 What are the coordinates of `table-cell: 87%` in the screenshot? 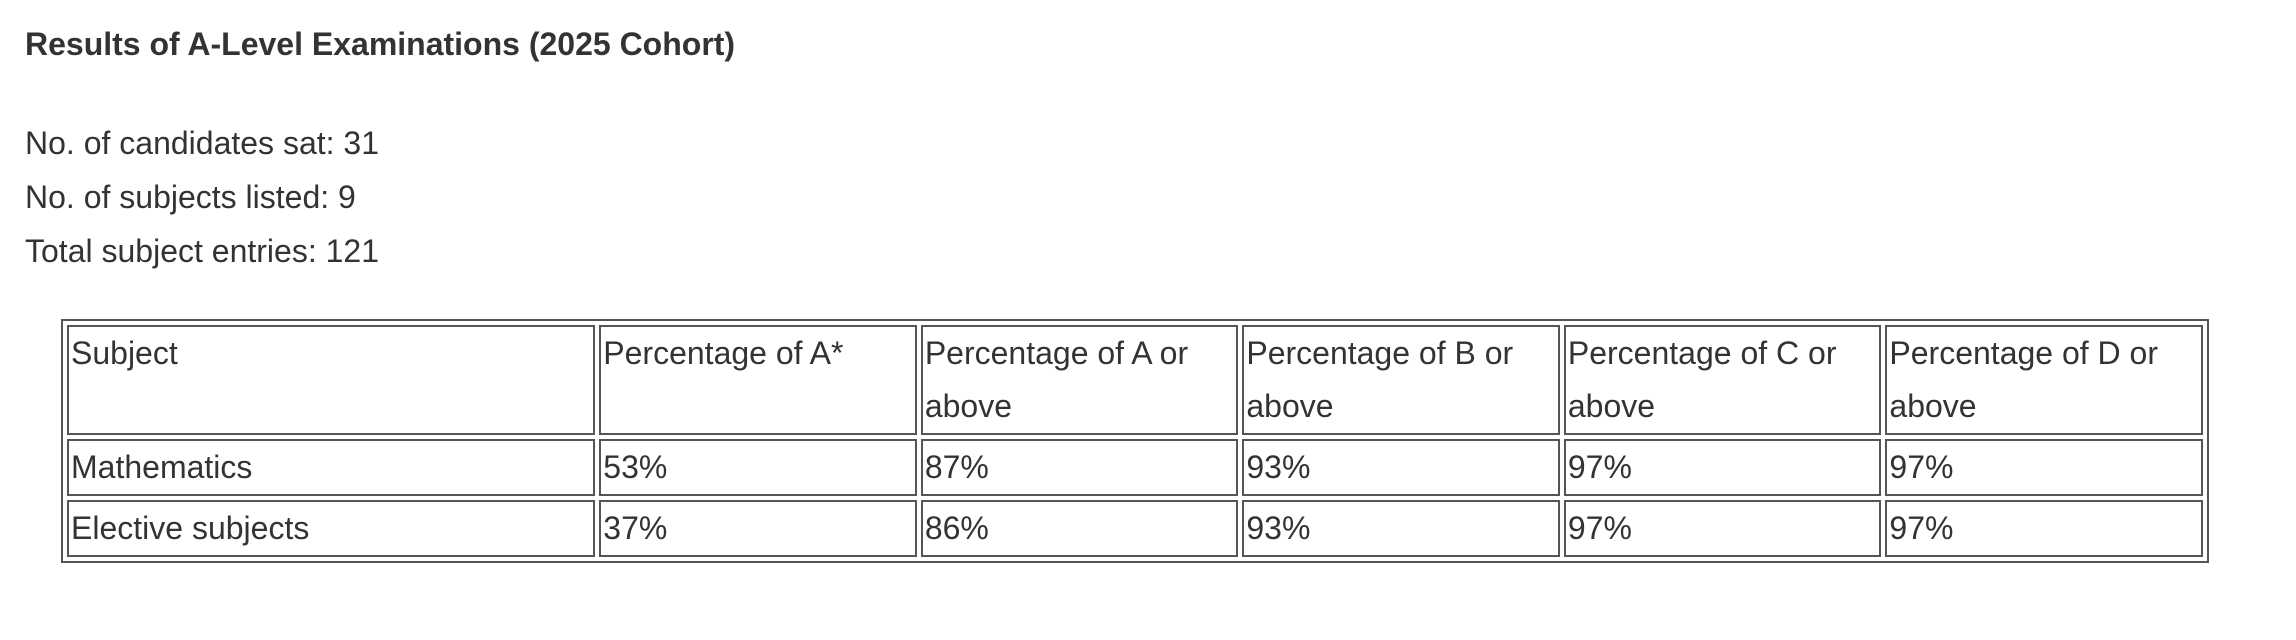 It's located at (1079, 467).